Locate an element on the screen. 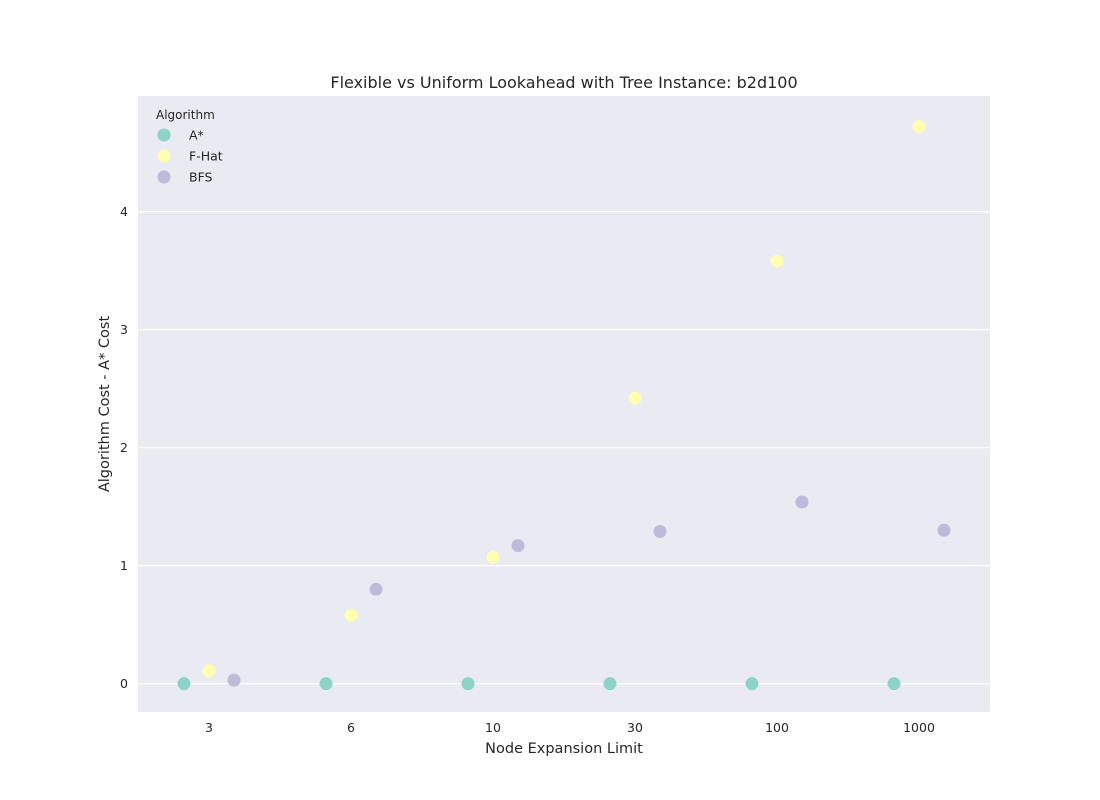 The image size is (1100, 800). y-tick-labels: 0 1 2 3 4 is located at coordinates (124, 447).